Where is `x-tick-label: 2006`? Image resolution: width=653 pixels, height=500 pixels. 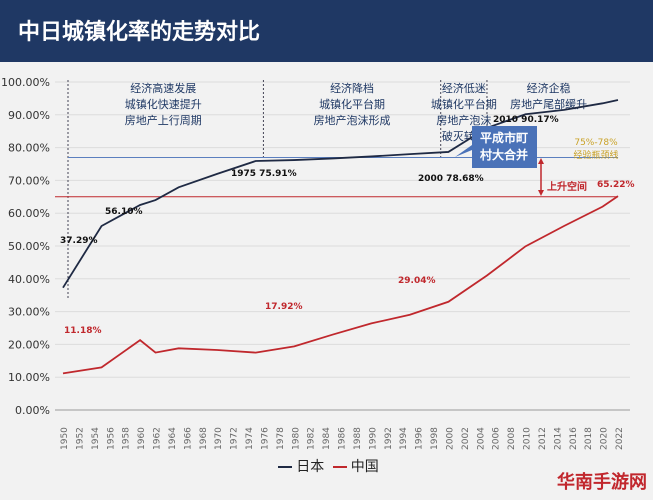
x-tick-label: 2006 is located at coordinates (497, 438).